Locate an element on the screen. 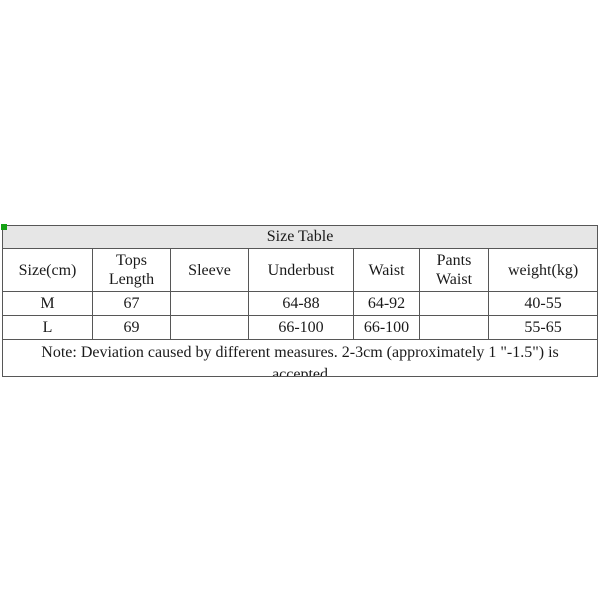 The image size is (600, 600). col-header-size-cm: Size(cm) is located at coordinates (47, 270).